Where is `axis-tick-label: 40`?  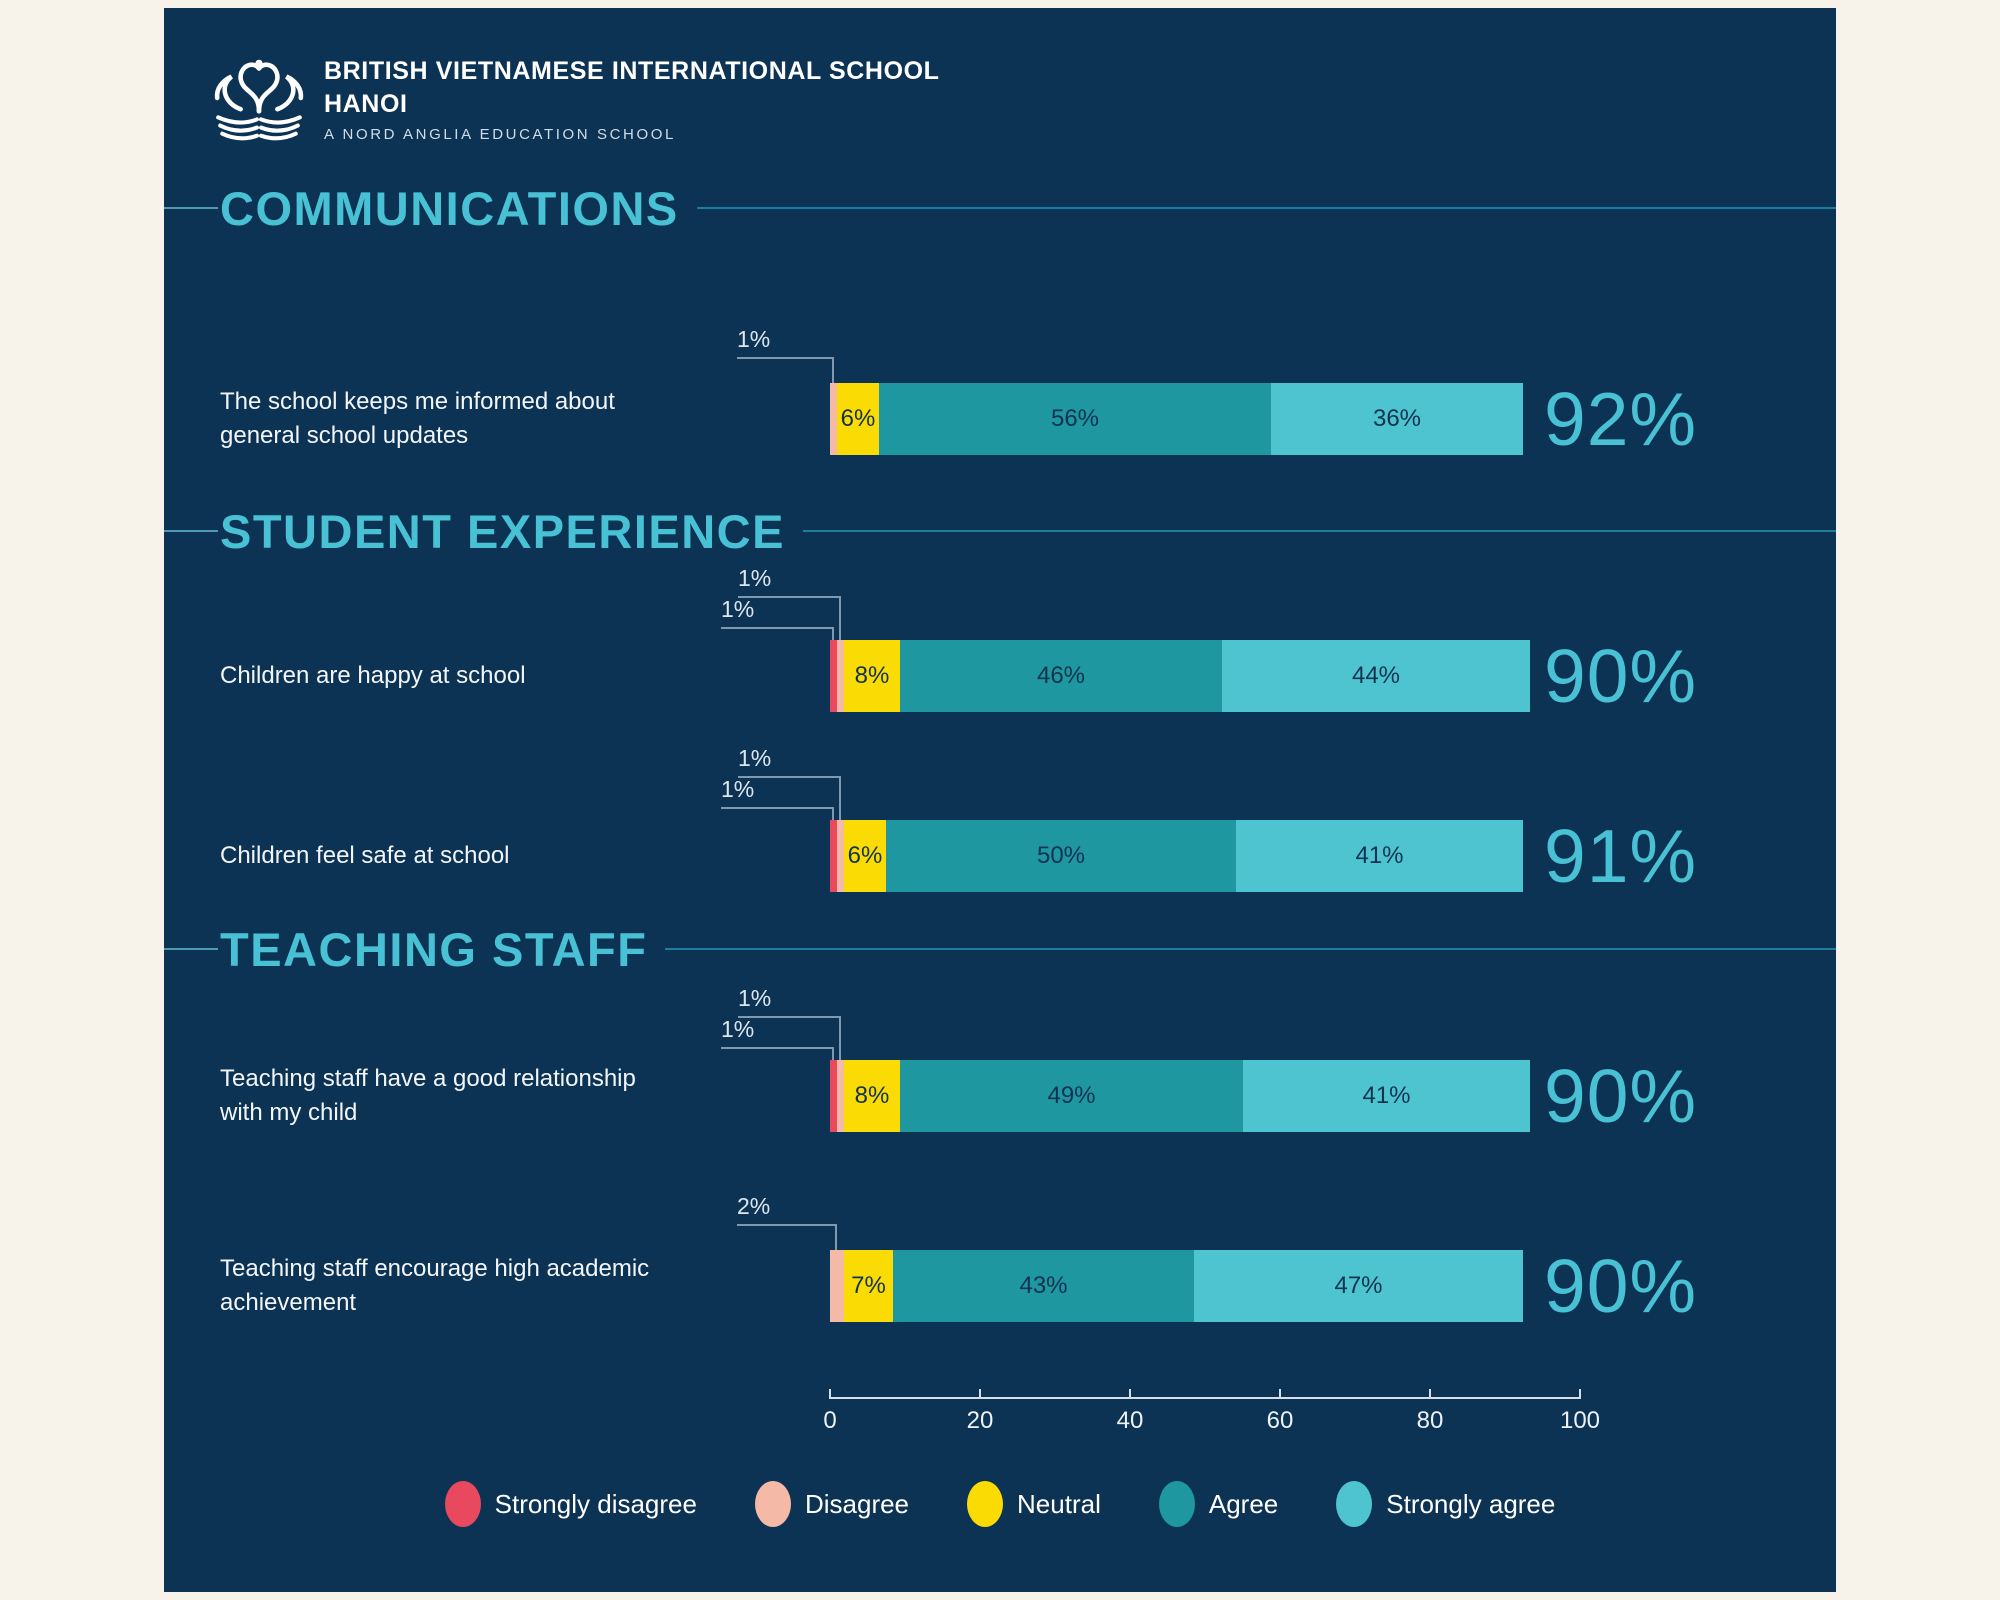 axis-tick-label: 40 is located at coordinates (1130, 1420).